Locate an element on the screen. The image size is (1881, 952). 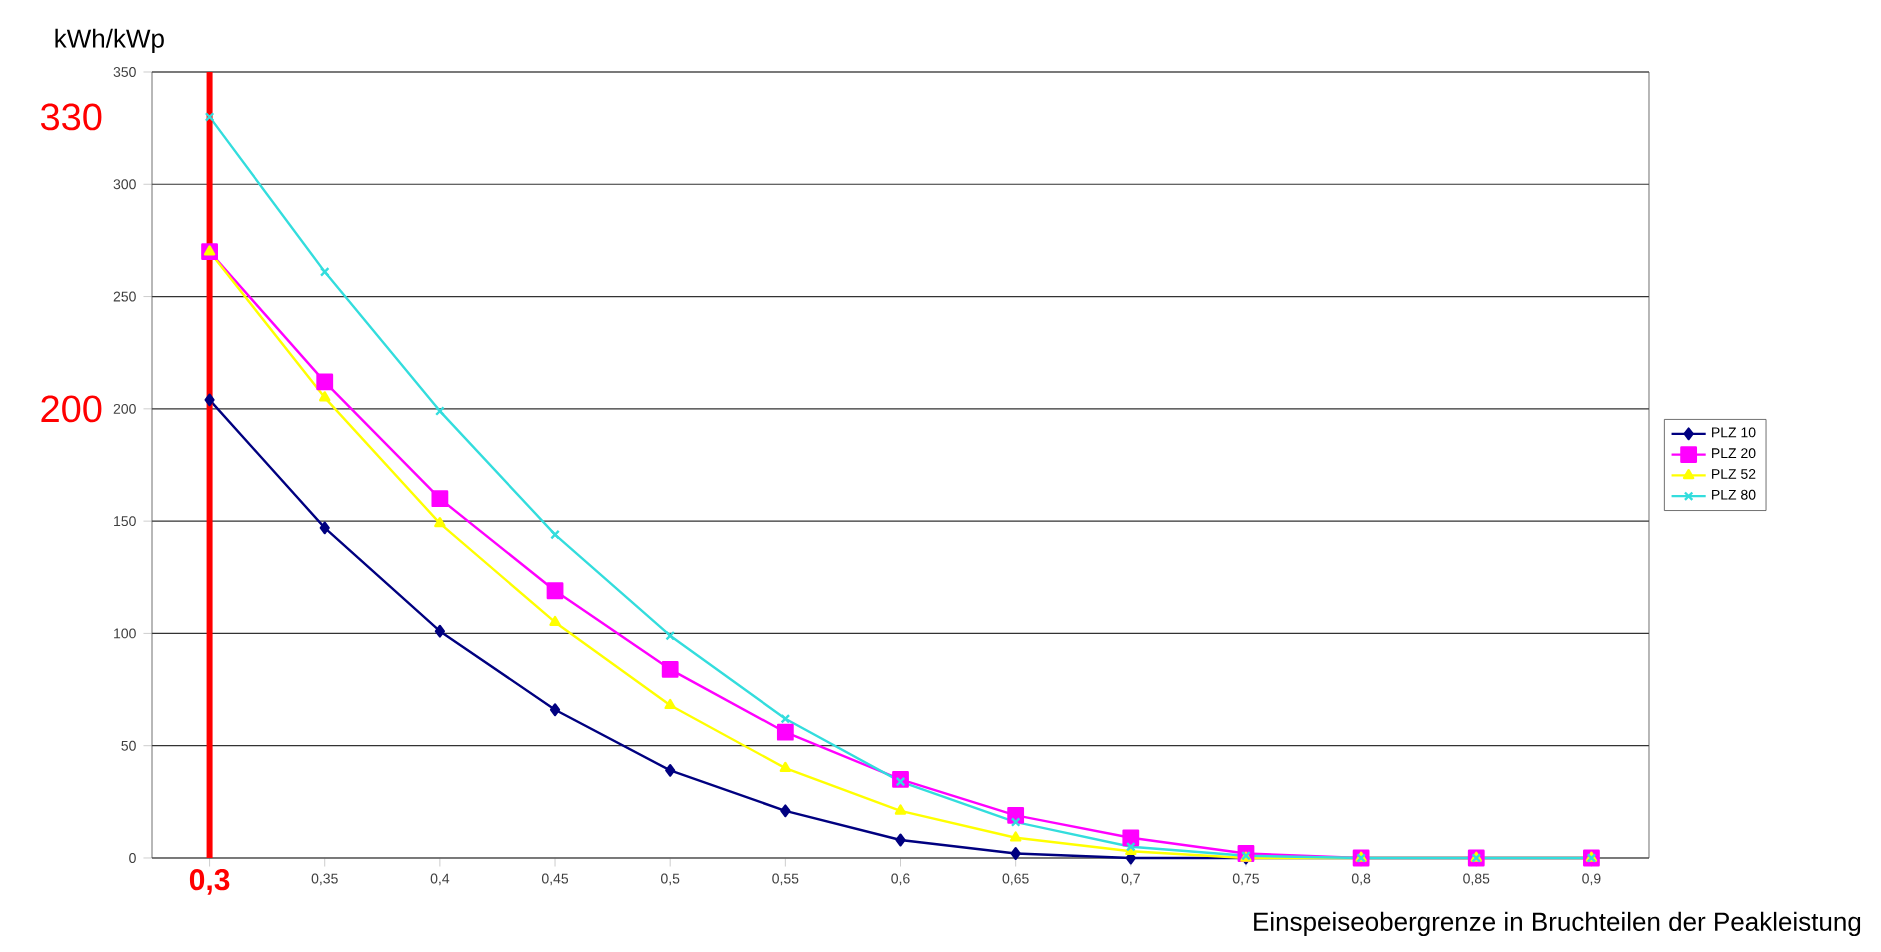
y-axis-title: kWh/kWp is located at coordinates (109, 40).